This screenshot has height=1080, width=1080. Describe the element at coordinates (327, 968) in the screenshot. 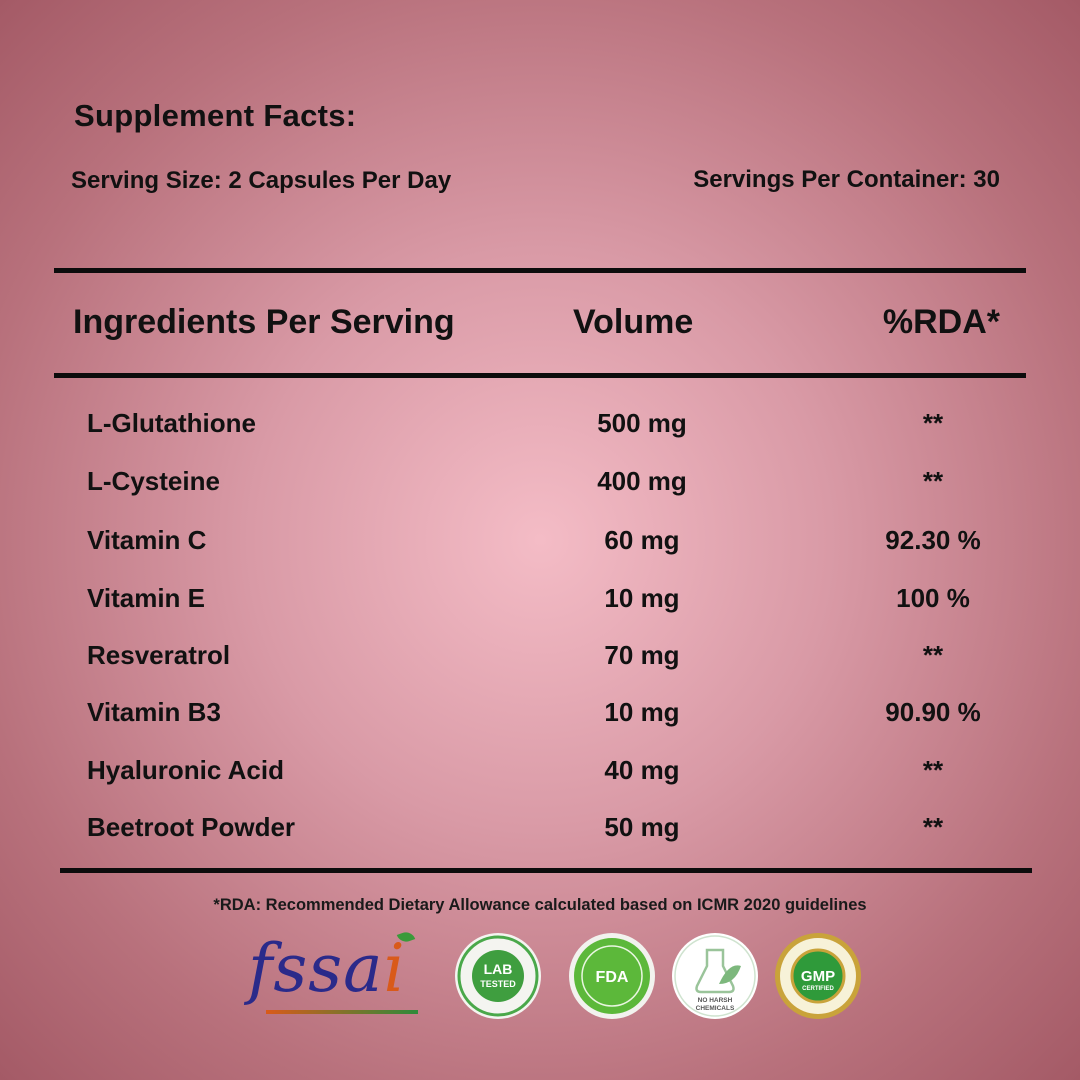

I see `fssai-wordmark: fssai` at that location.